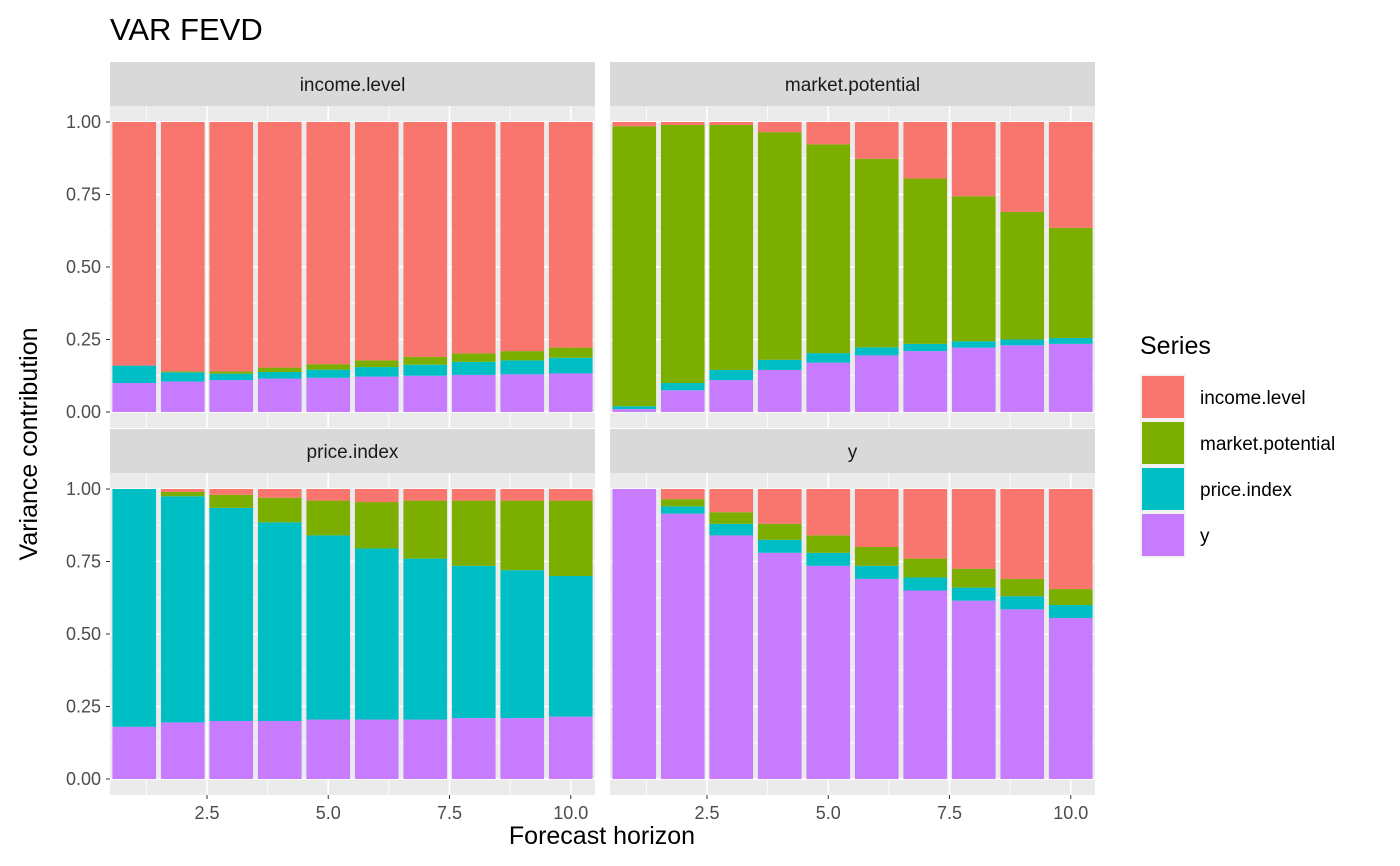 The width and height of the screenshot is (1400, 866). What do you see at coordinates (925, 568) in the screenshot?
I see `panel-y-bar-market-potential-h7` at bounding box center [925, 568].